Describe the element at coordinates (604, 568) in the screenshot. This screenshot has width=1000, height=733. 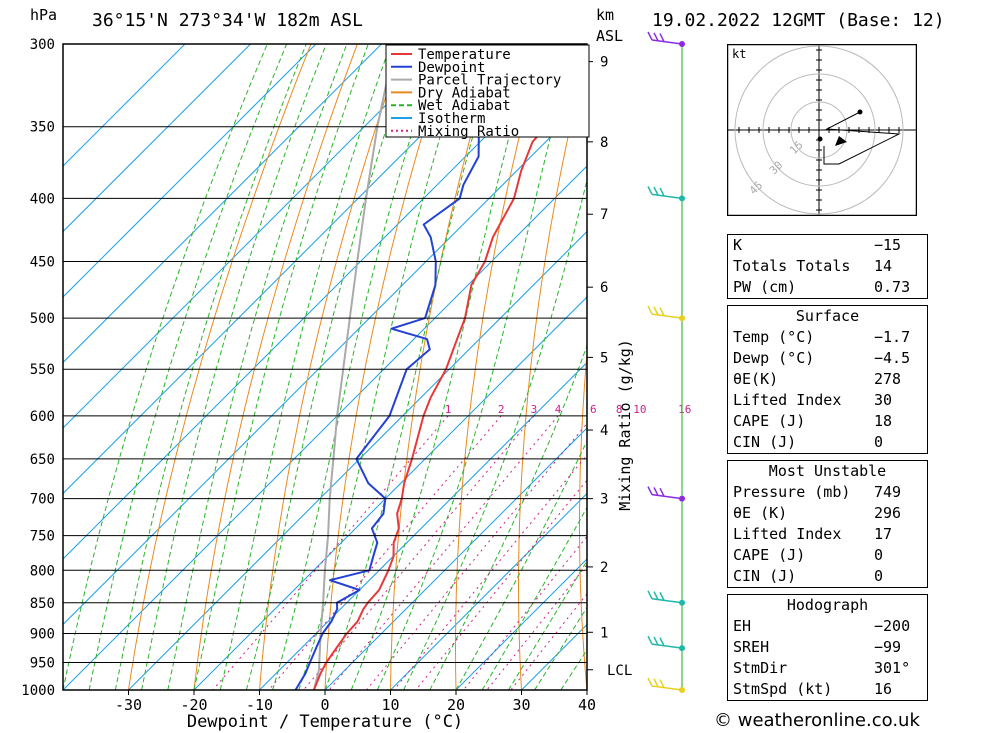
I see `height-tick-label: 2` at that location.